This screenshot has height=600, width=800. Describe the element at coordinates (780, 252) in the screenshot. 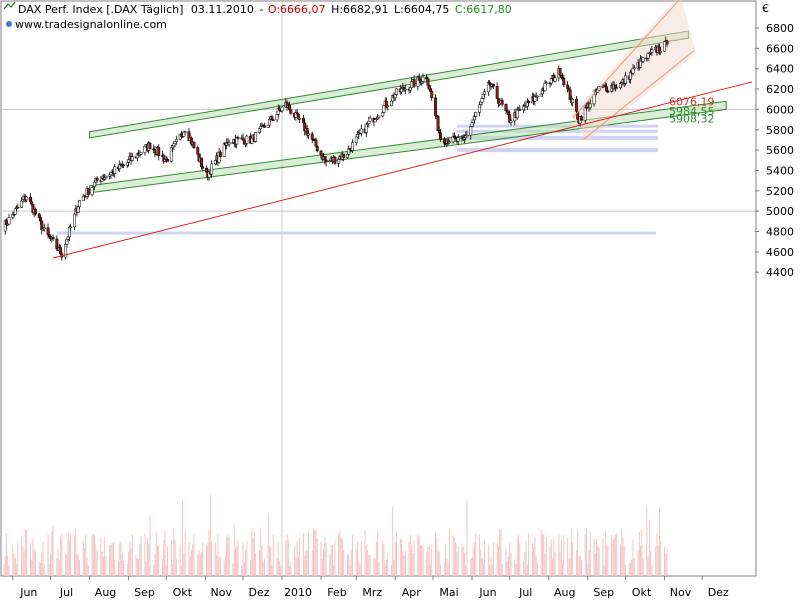

I see `y-tick-label: 4600` at that location.